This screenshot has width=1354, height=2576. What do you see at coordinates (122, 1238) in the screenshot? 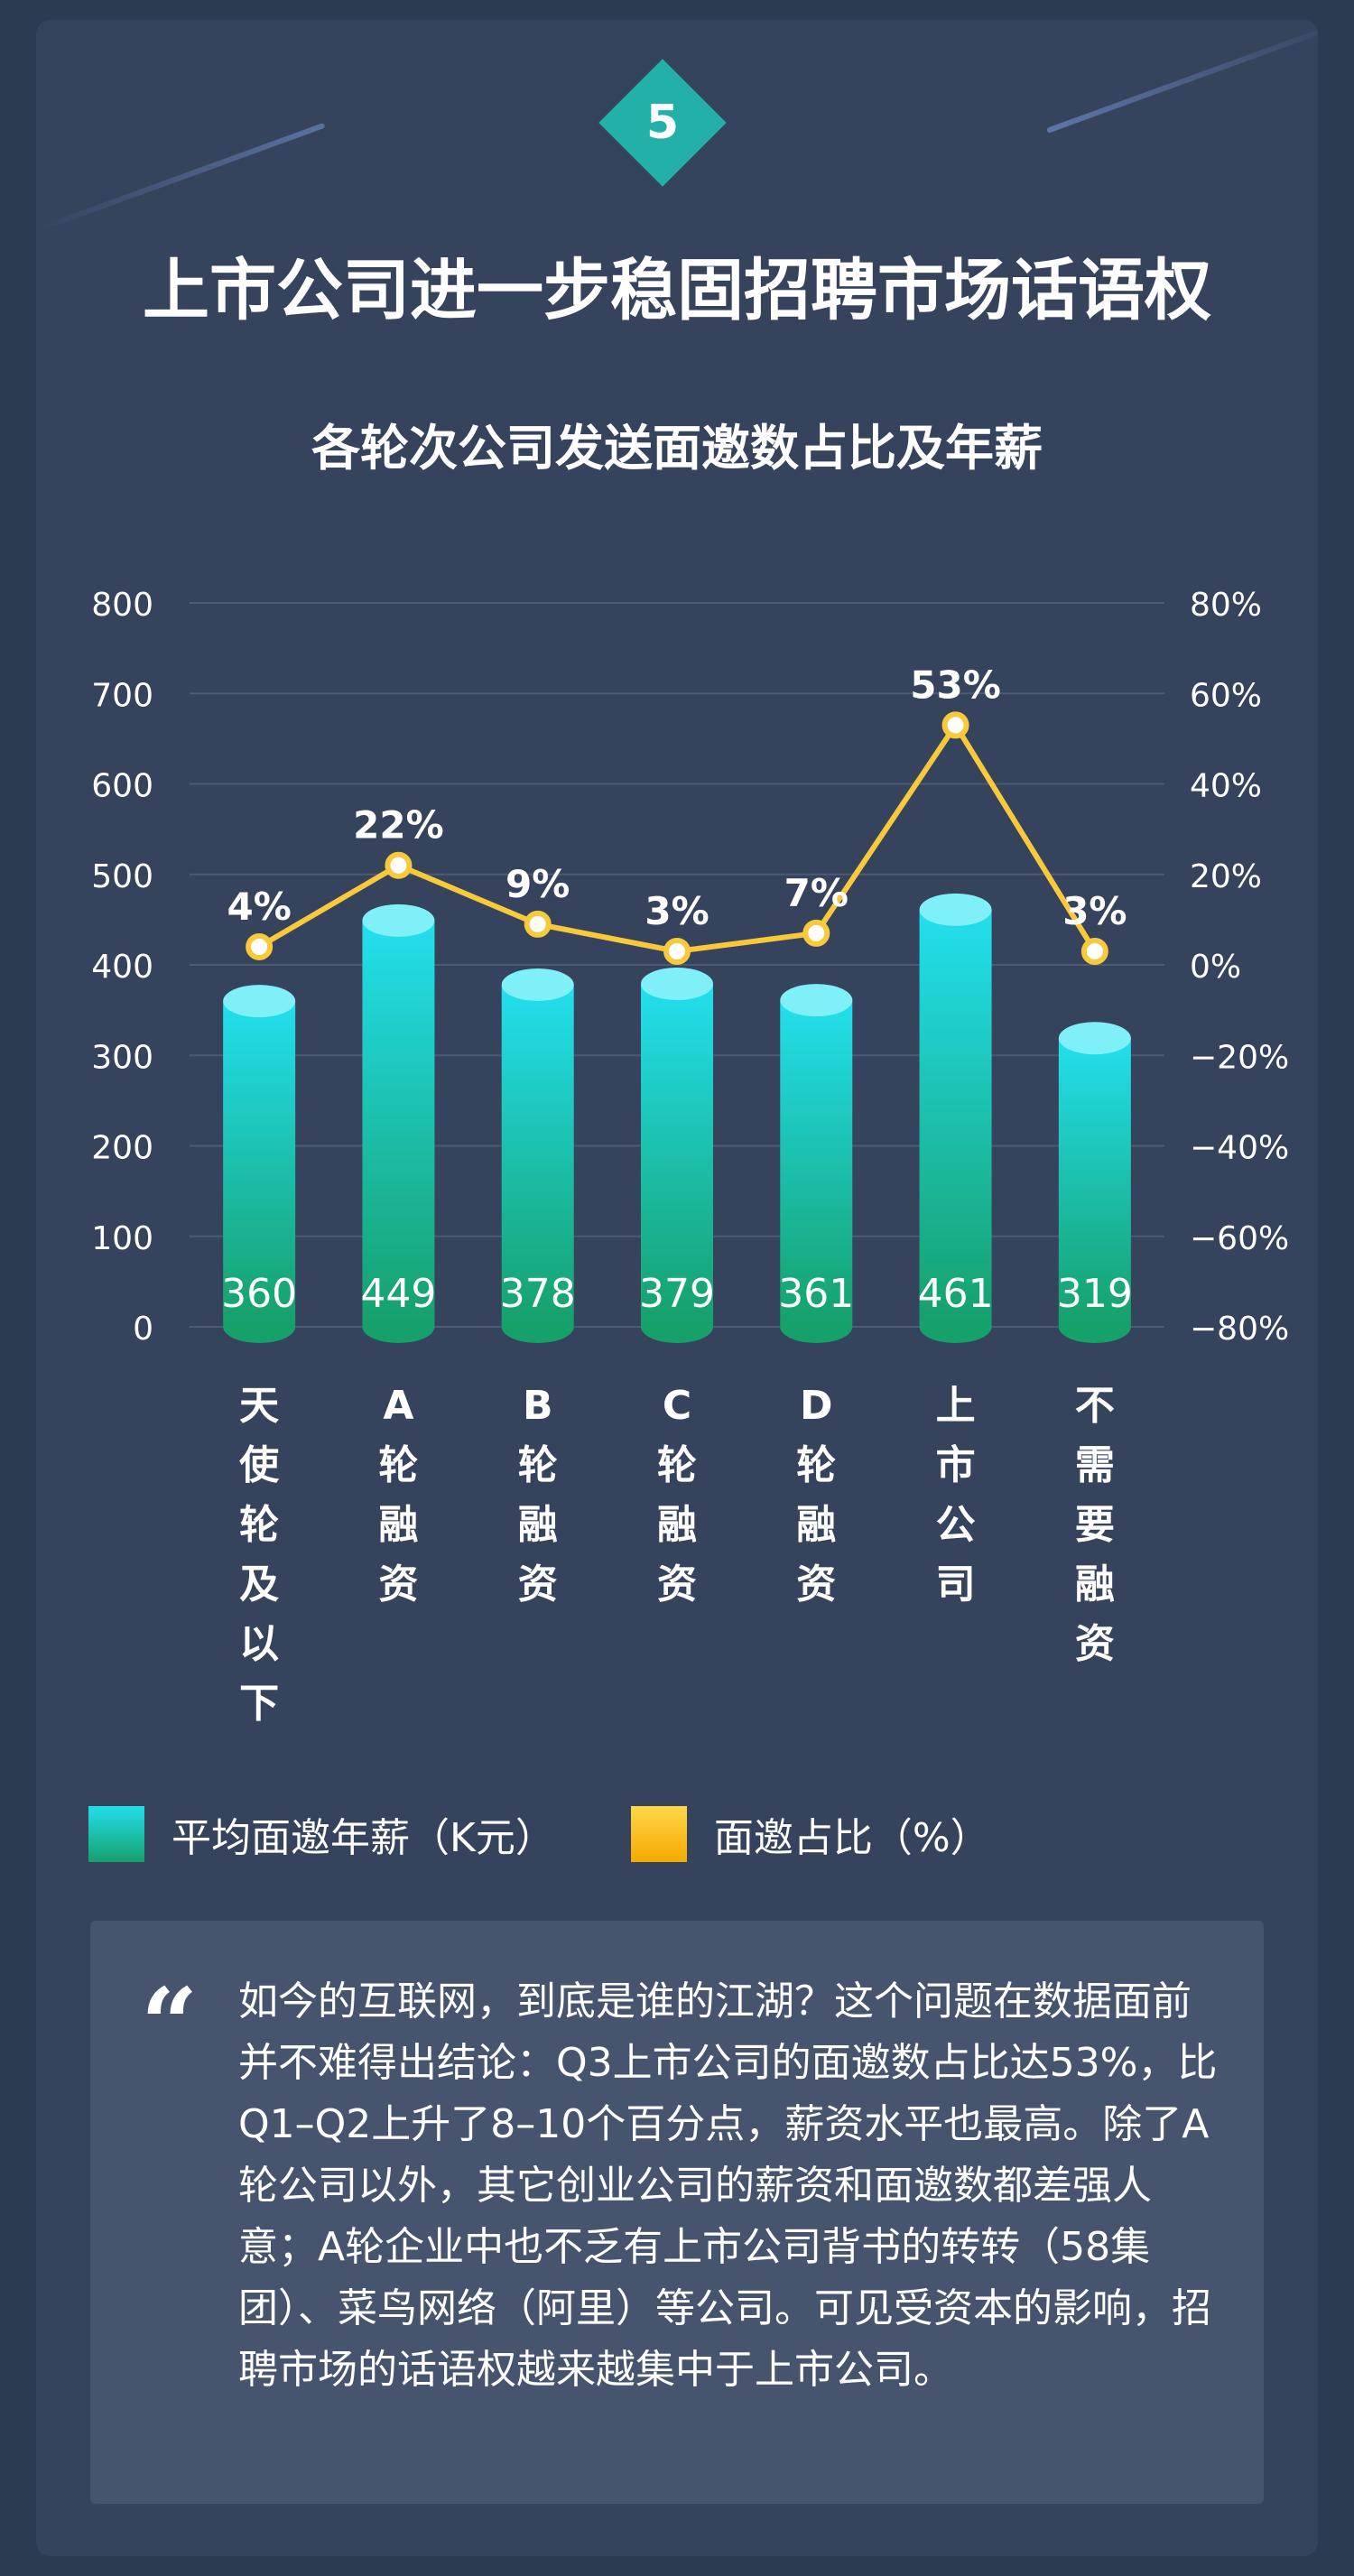
I see `left-tick-label: 100` at bounding box center [122, 1238].